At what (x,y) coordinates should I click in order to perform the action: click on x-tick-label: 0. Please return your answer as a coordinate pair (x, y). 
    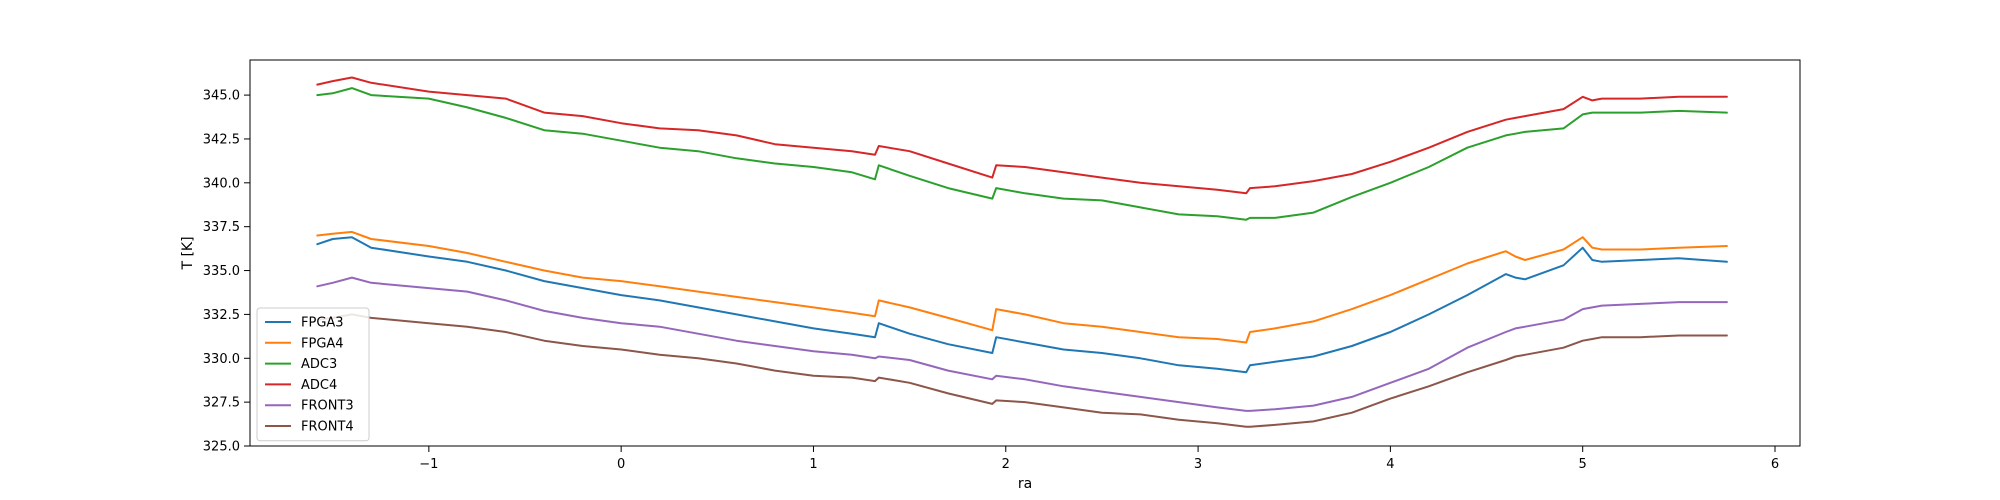
    Looking at the image, I should click on (621, 464).